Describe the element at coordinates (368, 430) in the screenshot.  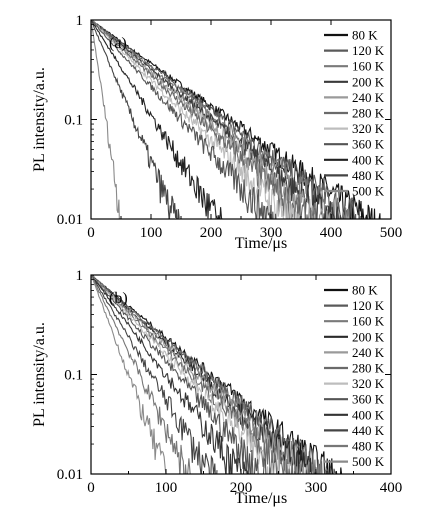
I see `legend-entry: 440 K` at that location.